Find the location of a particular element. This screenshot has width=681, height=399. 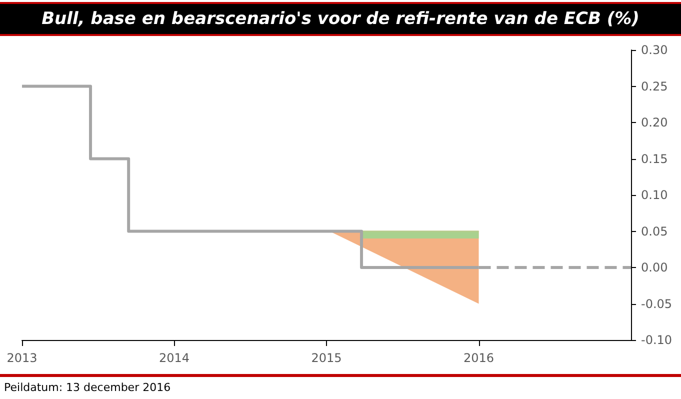

y-tick-label: 0.20 is located at coordinates (654, 123).